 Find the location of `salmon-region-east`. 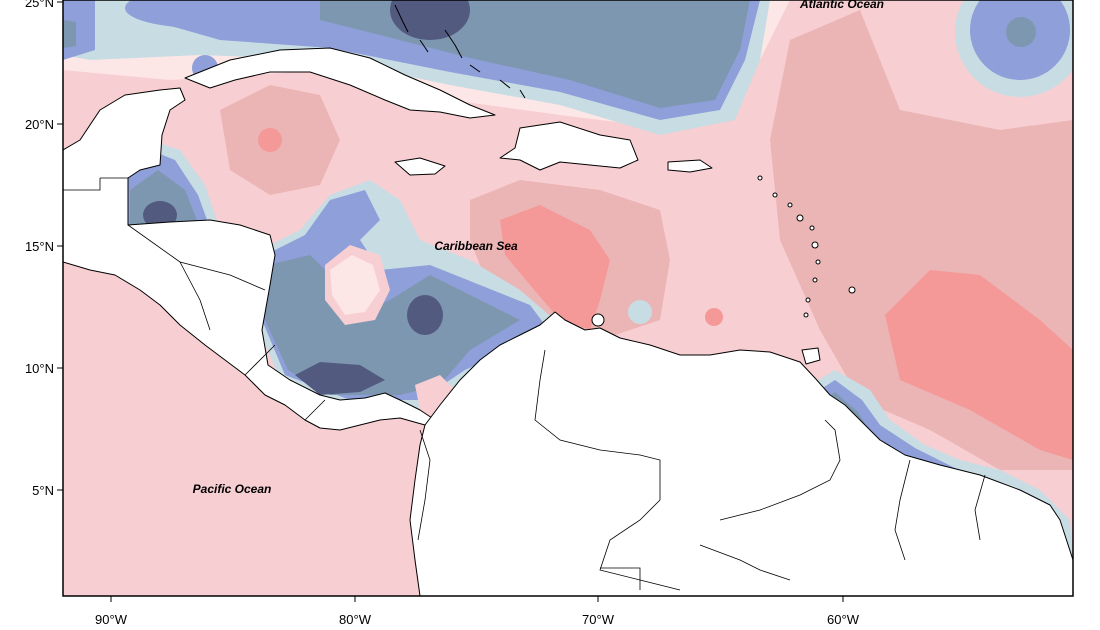

salmon-region-east is located at coordinates (979, 365).